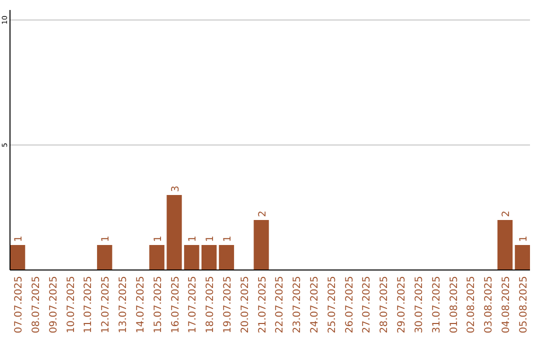  Describe the element at coordinates (36, 305) in the screenshot. I see `x-tick-label: 08.07.2025` at that location.